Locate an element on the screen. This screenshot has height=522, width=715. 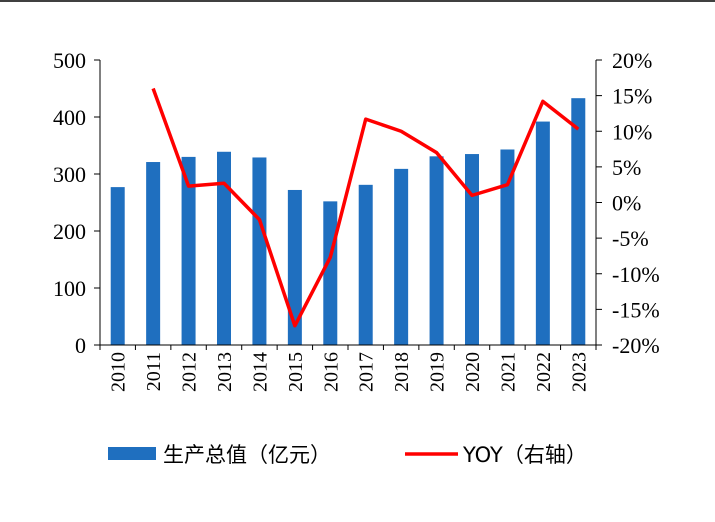
bar-2015 is located at coordinates (294, 267).